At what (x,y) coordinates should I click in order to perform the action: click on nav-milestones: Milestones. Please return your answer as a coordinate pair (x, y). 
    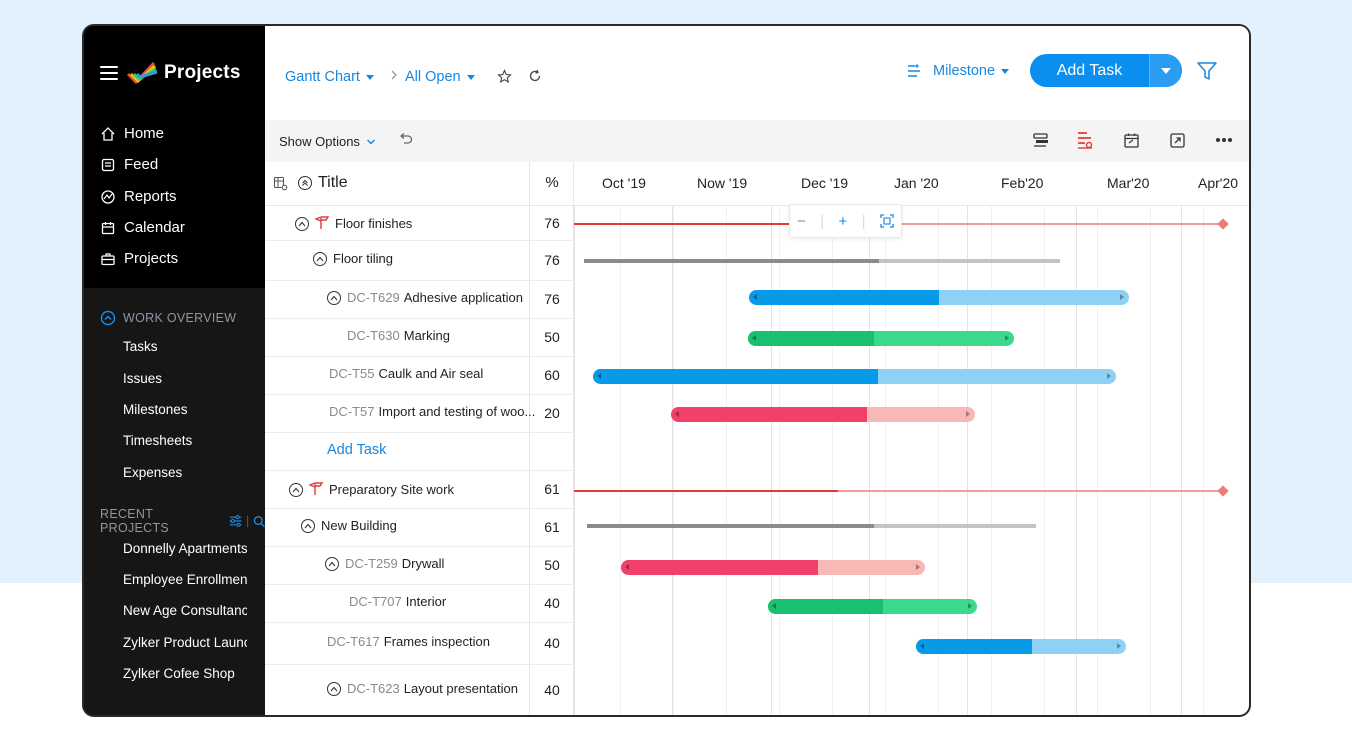
    Looking at the image, I should click on (155, 409).